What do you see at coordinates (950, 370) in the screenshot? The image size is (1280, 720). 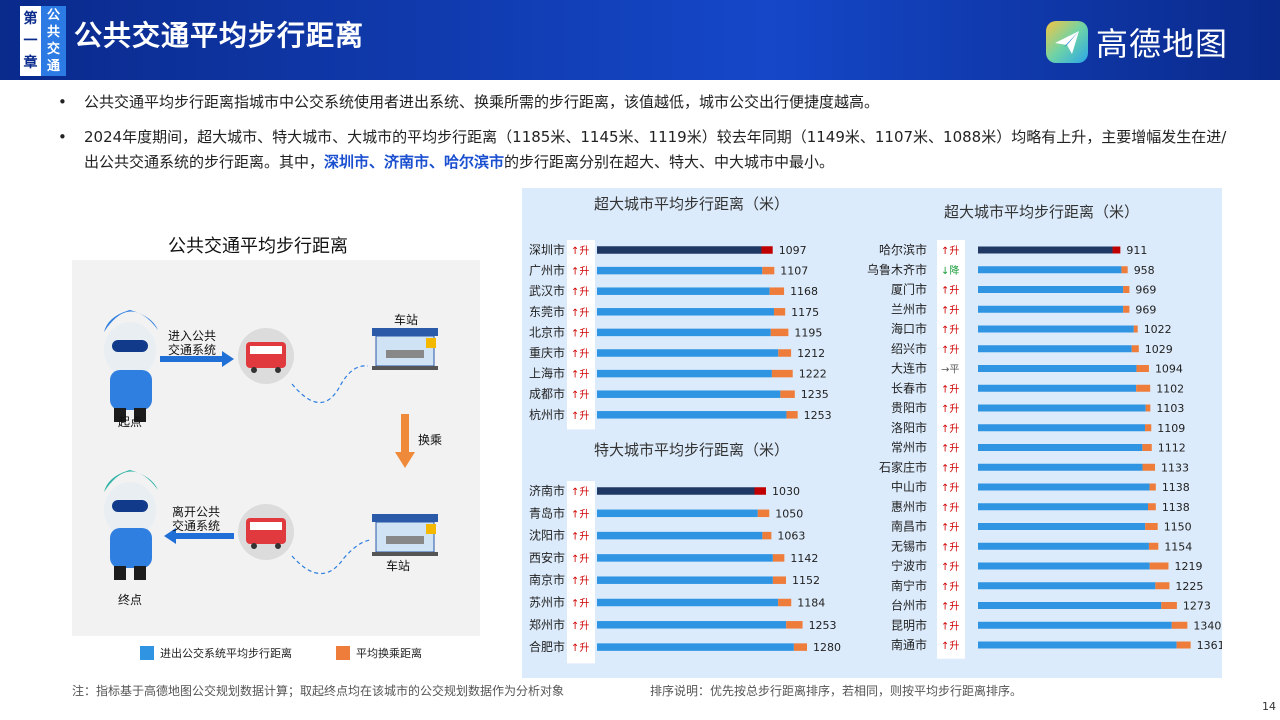 I see `change-label: →平` at bounding box center [950, 370].